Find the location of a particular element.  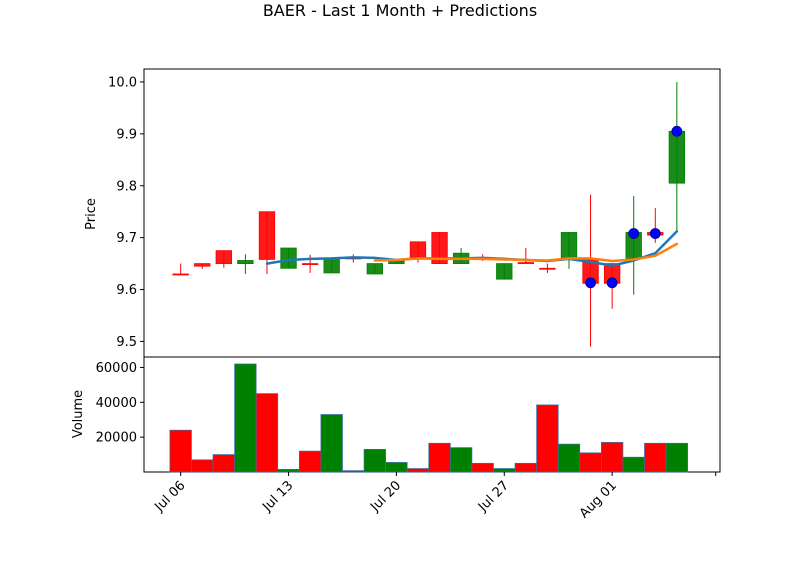

x-tick-label: Jul 06 is located at coordinates (169, 496).